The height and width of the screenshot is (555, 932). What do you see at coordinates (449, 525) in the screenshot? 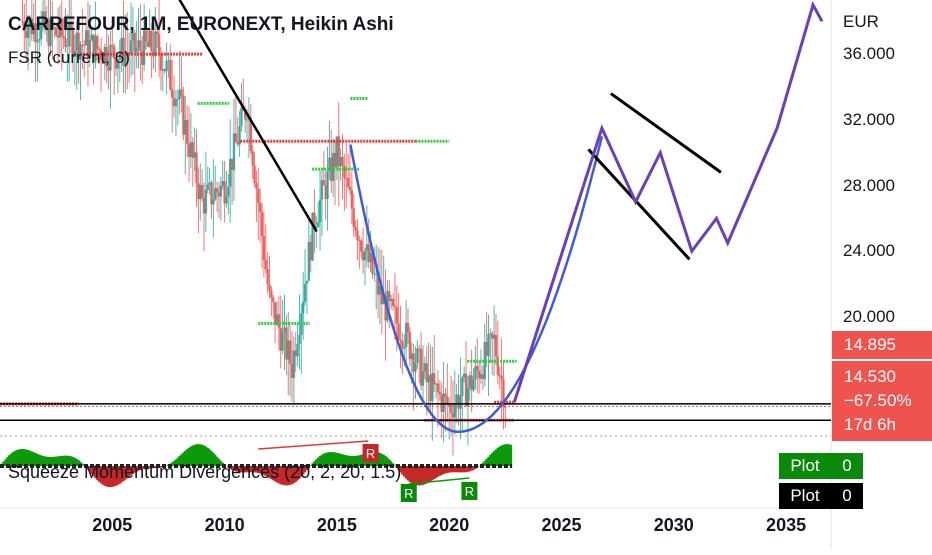
I see `x-tick-label: 2020` at bounding box center [449, 525].